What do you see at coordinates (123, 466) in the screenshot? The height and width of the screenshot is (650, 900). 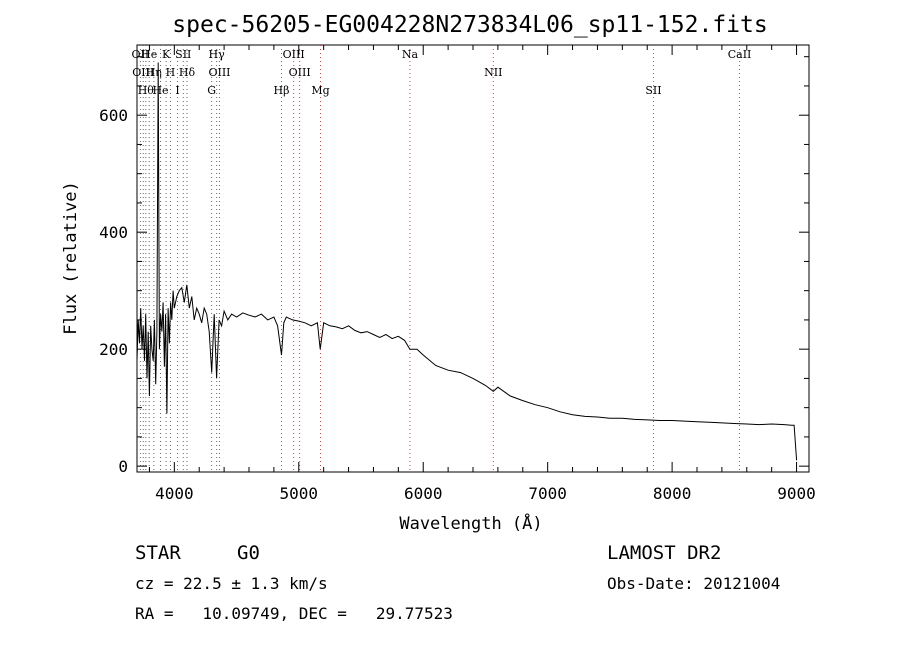 I see `y-tick-label: 0` at bounding box center [123, 466].